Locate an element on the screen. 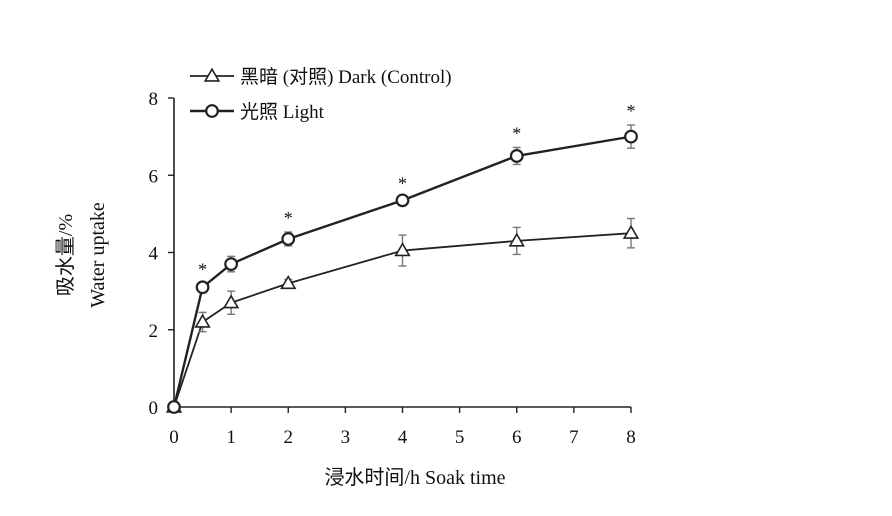 The width and height of the screenshot is (892, 516). x-tick-label: 6 is located at coordinates (517, 437).